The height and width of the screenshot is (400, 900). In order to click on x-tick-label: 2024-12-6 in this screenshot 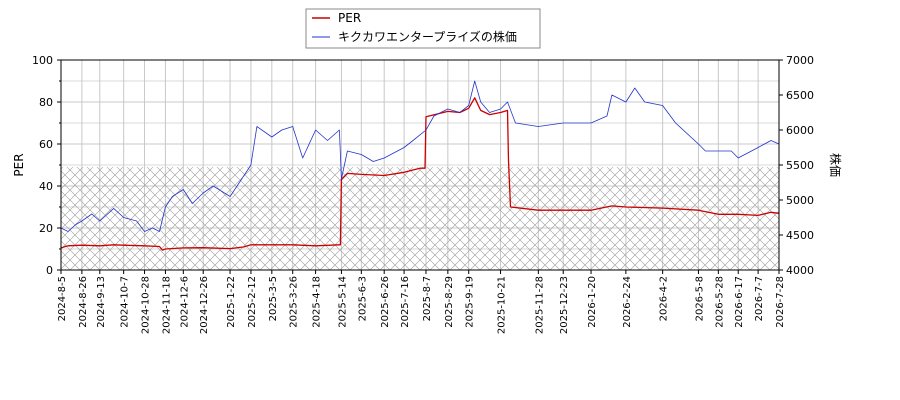, I will do `click(184, 302)`.